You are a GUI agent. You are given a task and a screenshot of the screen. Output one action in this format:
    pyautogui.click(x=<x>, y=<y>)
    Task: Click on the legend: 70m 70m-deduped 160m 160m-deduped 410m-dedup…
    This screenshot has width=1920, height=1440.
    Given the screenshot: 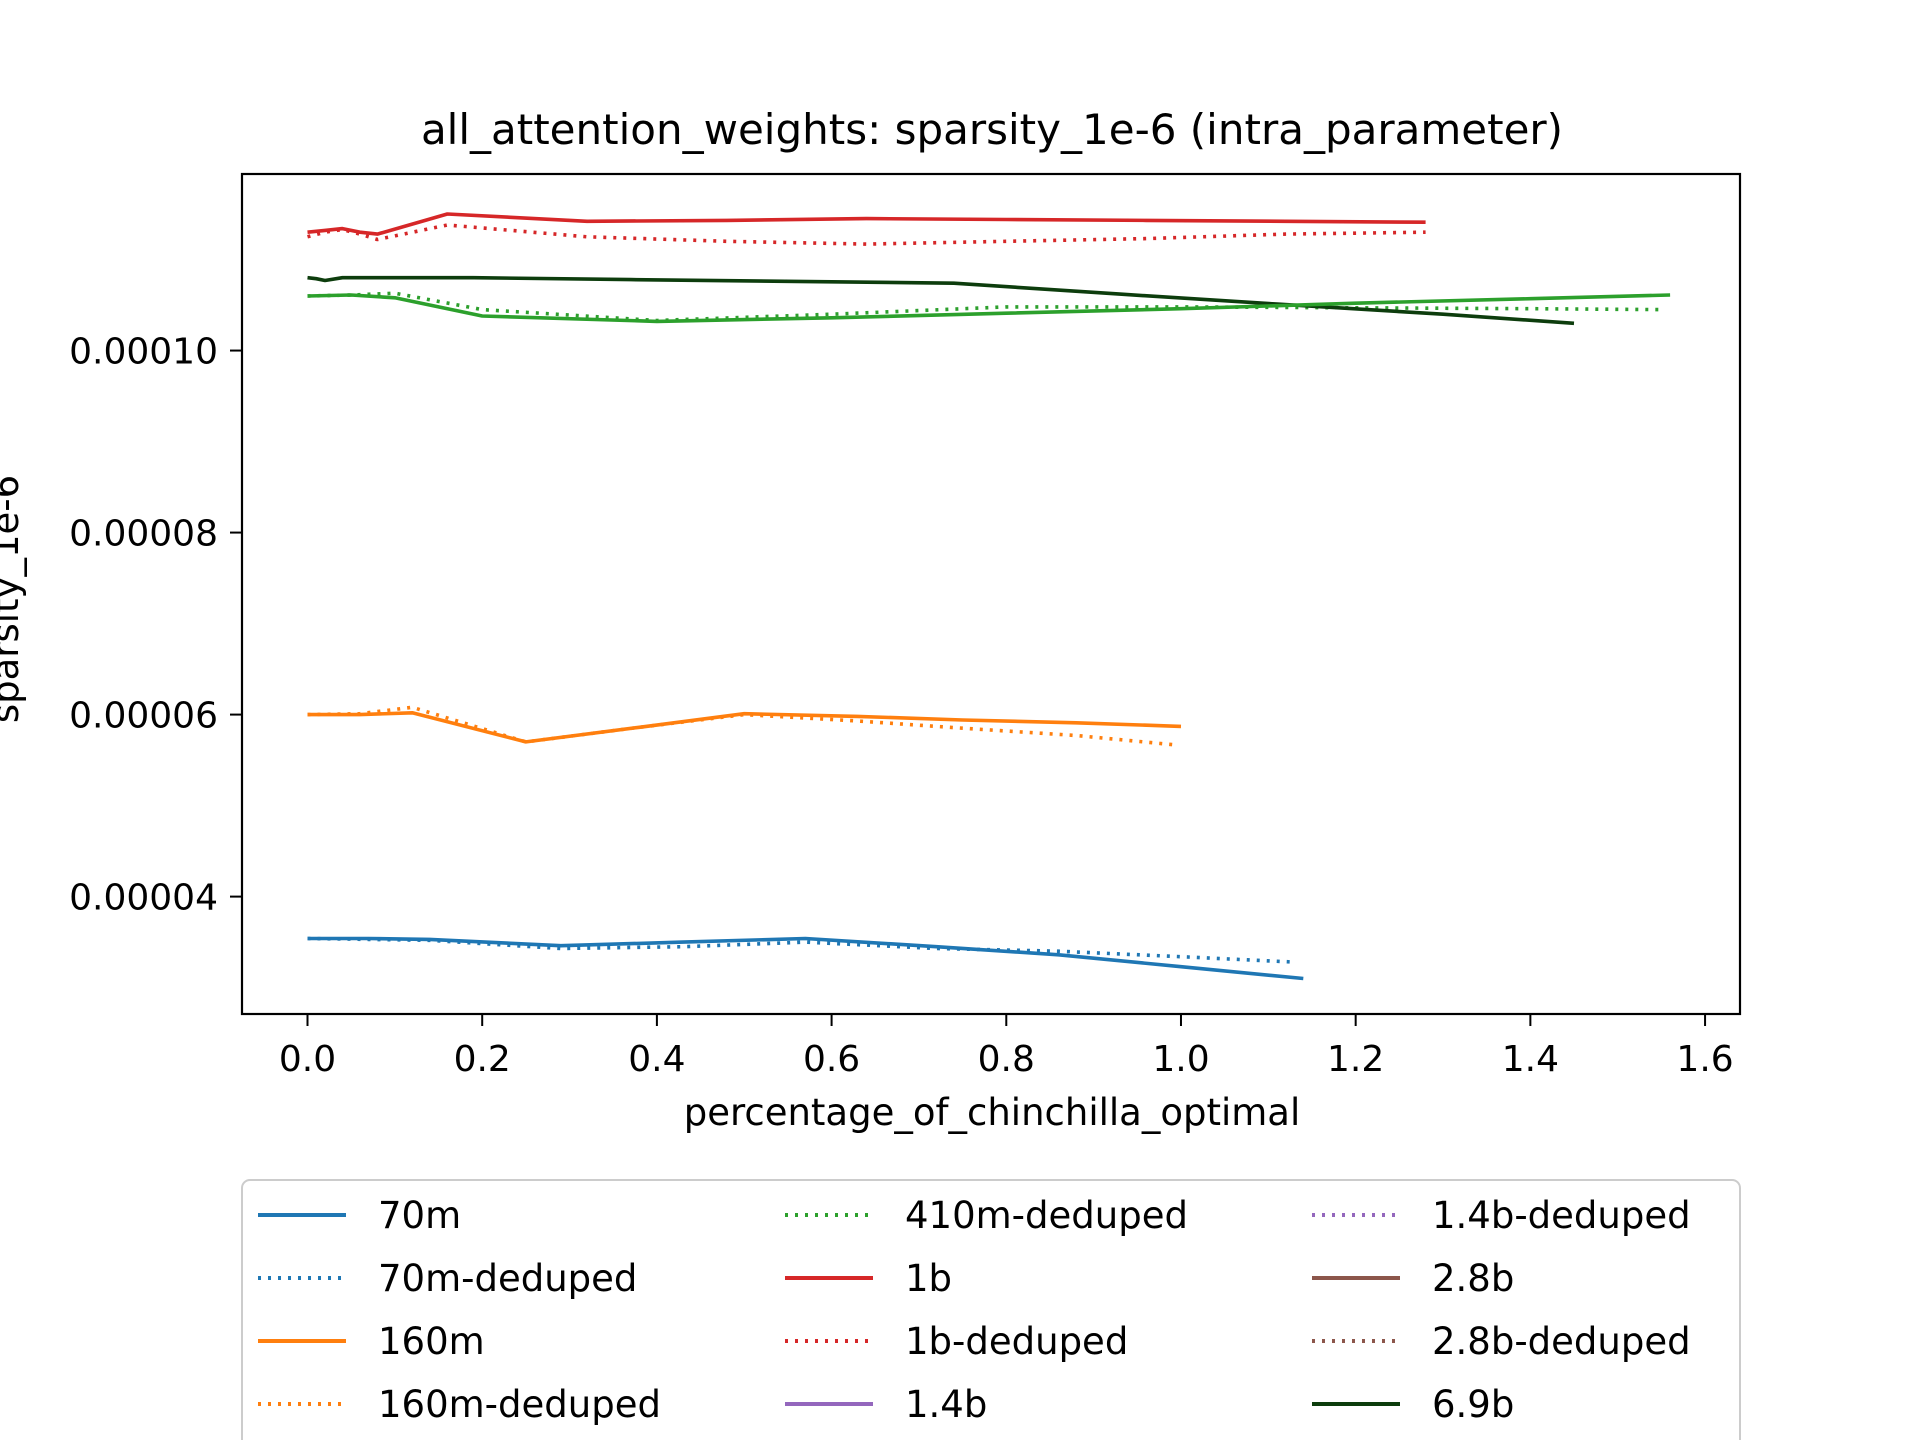 What is the action you would take?
    pyautogui.click(x=991, y=1309)
    